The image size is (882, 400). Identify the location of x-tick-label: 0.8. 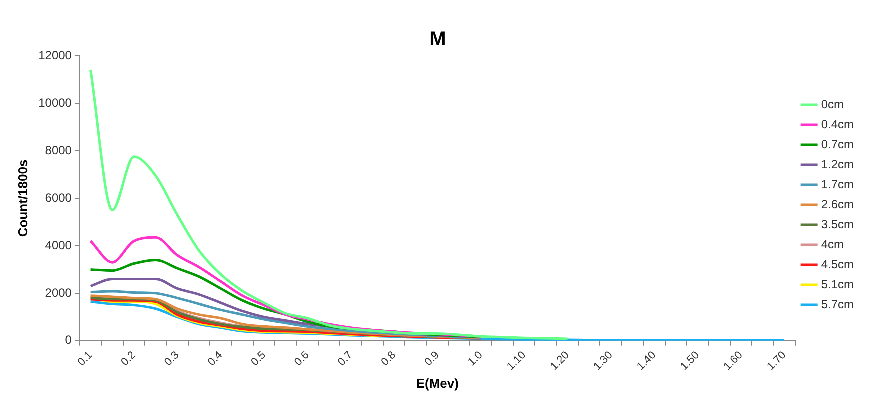
(389, 359).